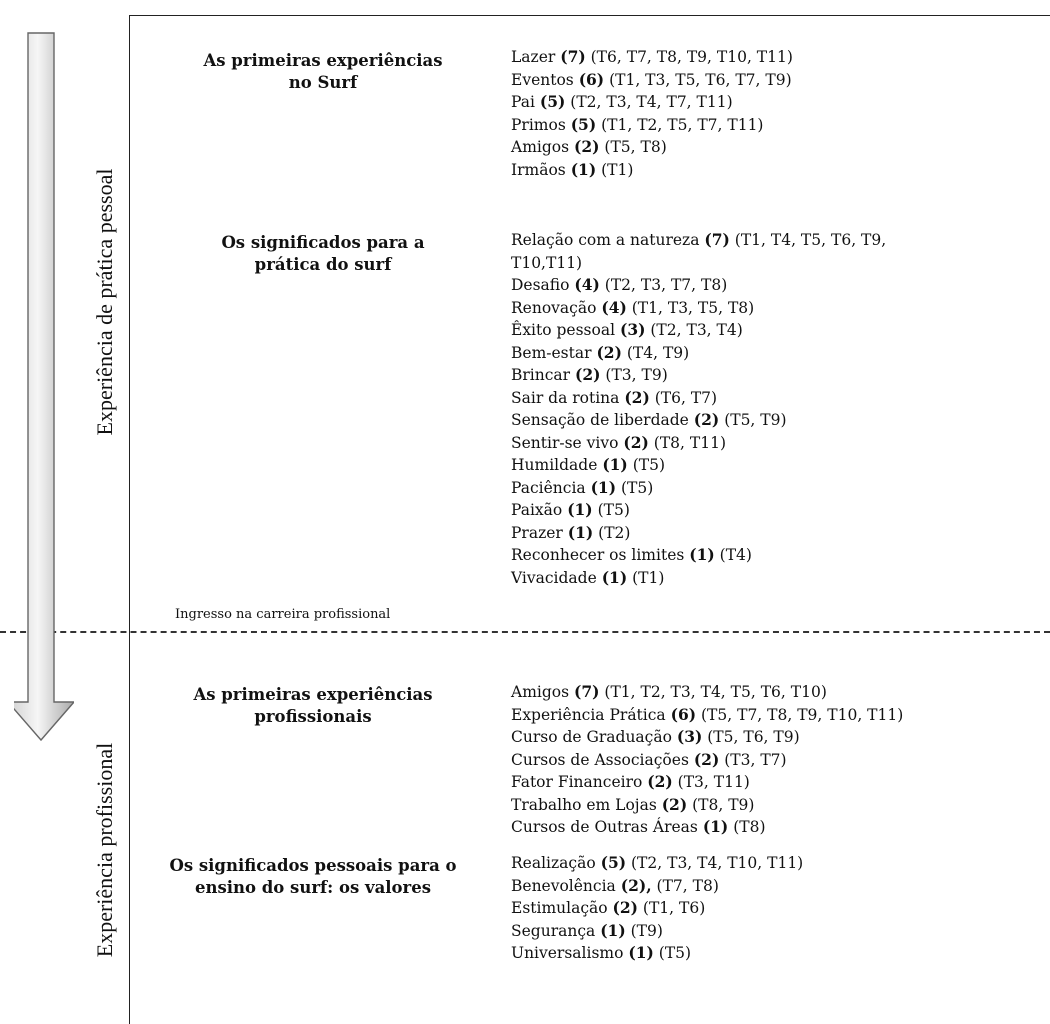 The image size is (1050, 1024). What do you see at coordinates (698, 353) in the screenshot?
I see `list-item: Bem-estar (2) (T4, T9)` at bounding box center [698, 353].